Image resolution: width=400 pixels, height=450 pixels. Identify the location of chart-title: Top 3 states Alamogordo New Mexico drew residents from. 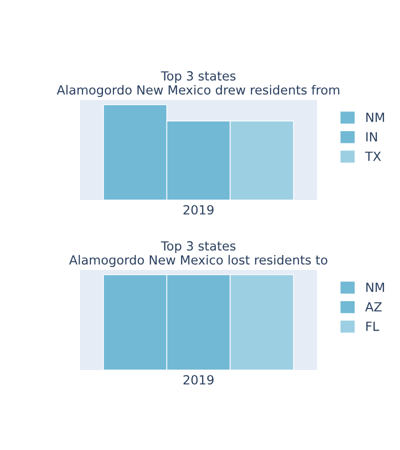
(198, 84).